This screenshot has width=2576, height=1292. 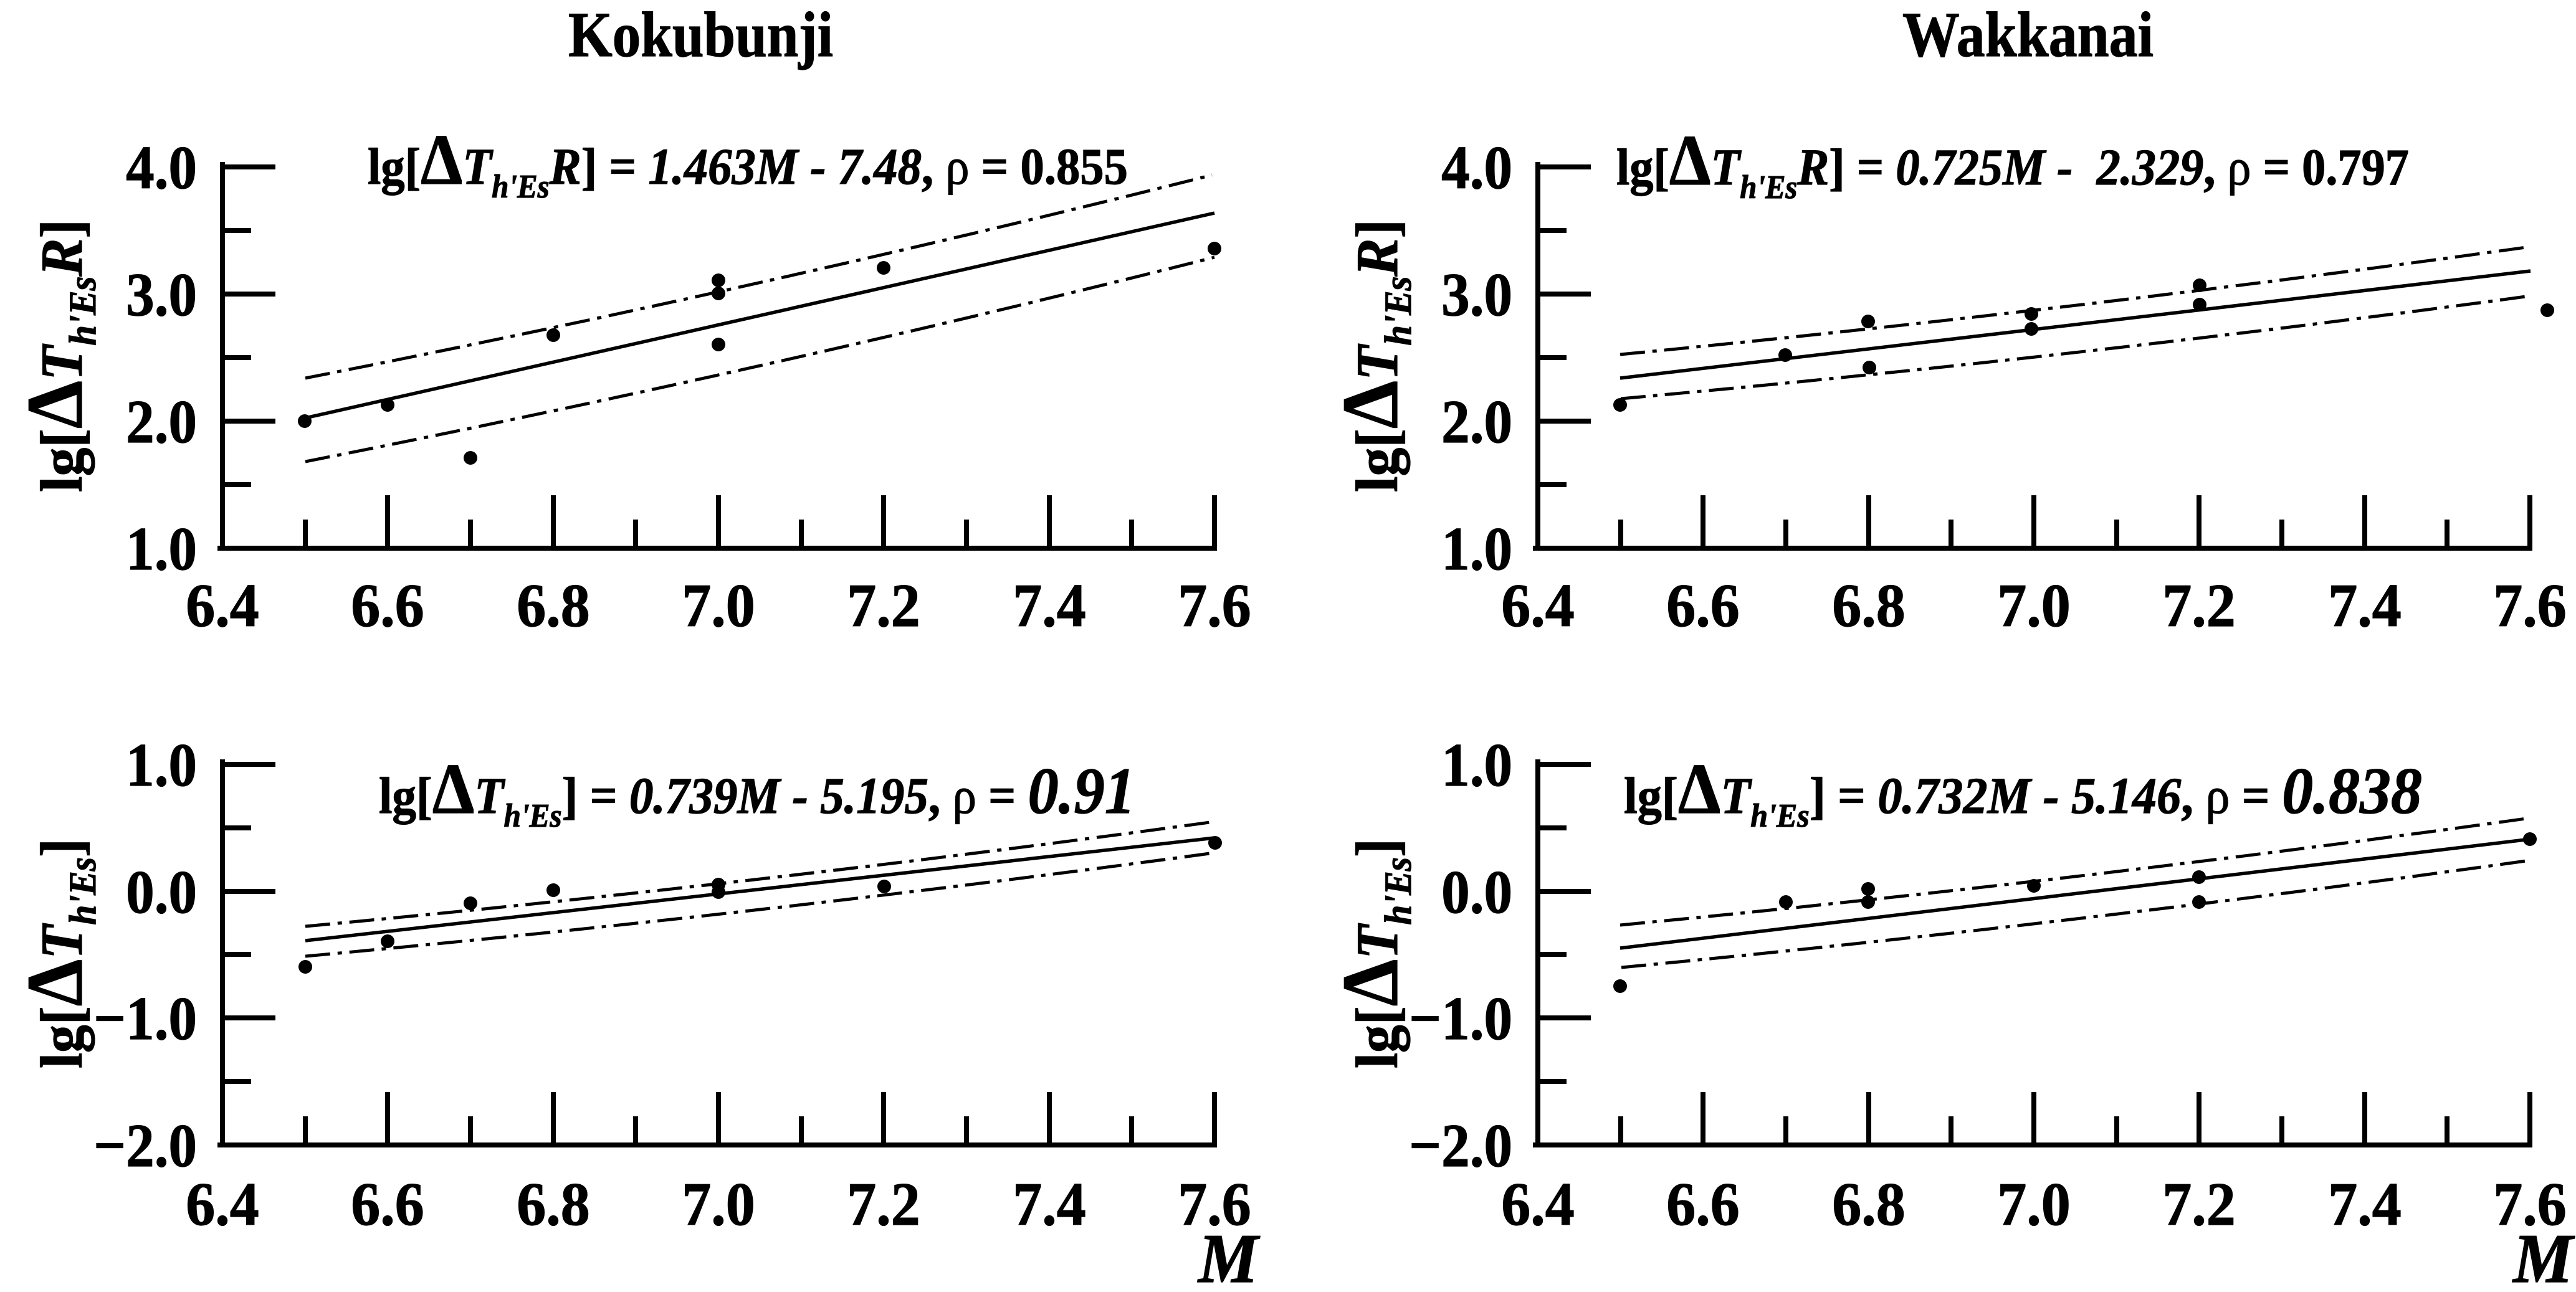 What do you see at coordinates (700, 35) in the screenshot?
I see `svg-text: Kokubunji` at bounding box center [700, 35].